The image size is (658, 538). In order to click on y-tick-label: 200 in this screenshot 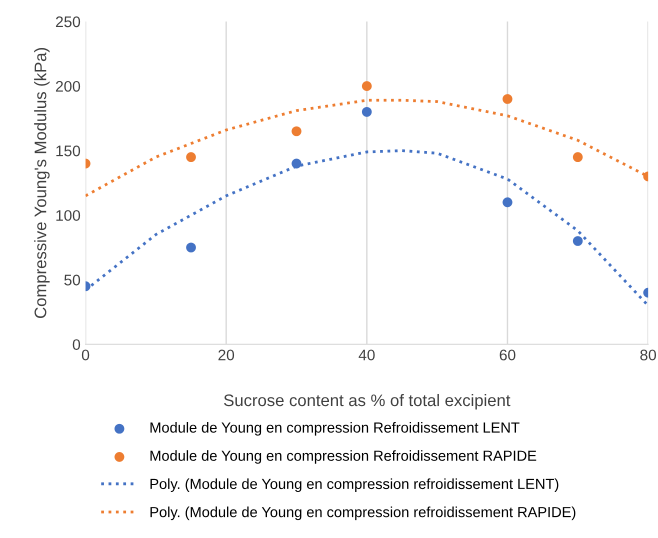, I will do `click(68, 86)`.